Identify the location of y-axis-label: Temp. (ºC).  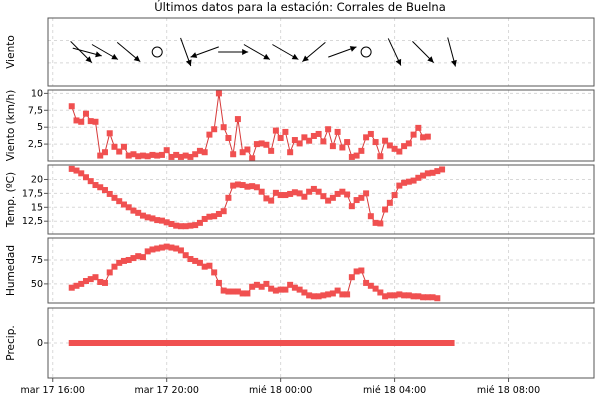
(11, 200).